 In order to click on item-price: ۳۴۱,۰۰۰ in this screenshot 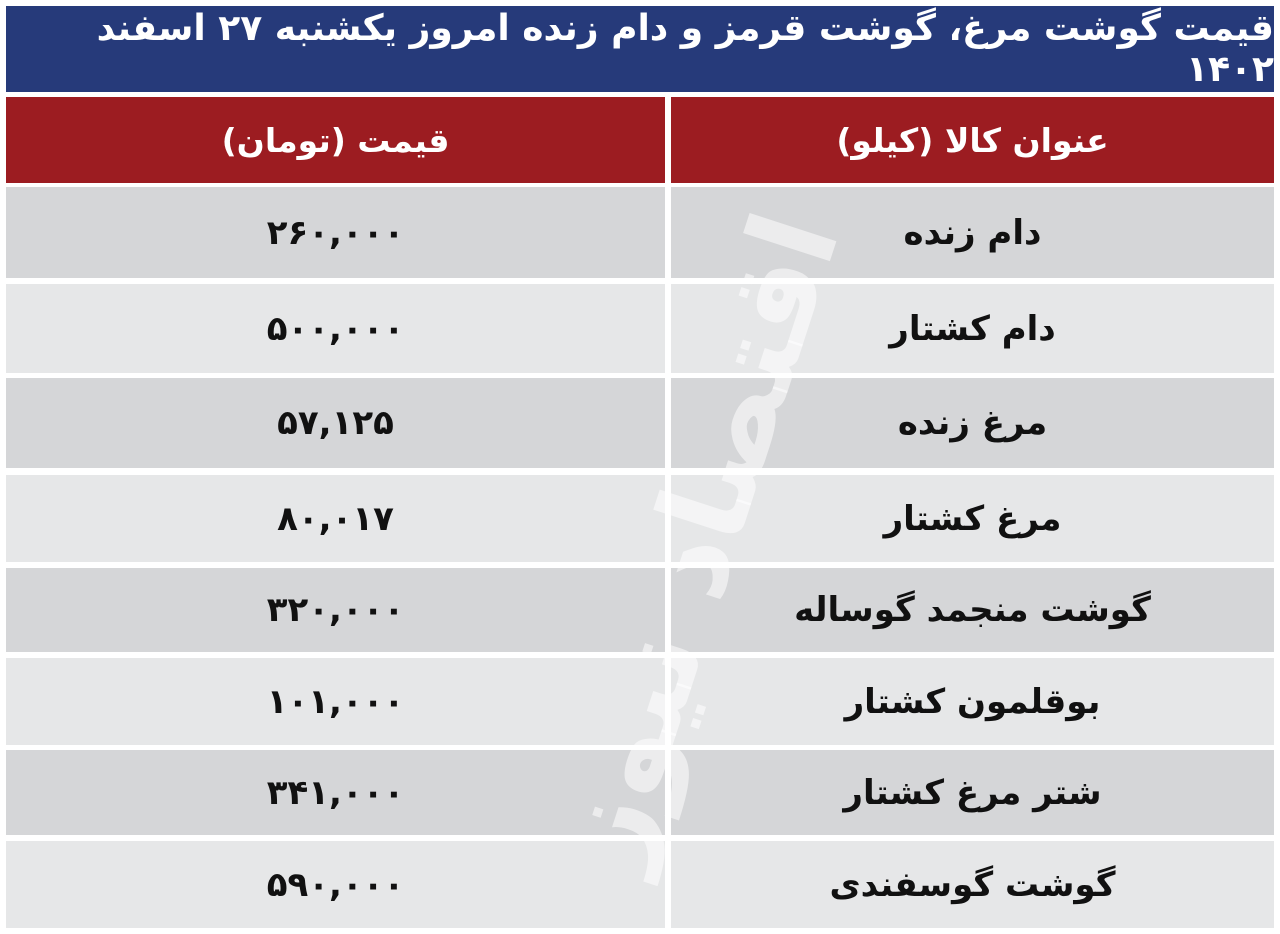, I will do `click(335, 792)`.